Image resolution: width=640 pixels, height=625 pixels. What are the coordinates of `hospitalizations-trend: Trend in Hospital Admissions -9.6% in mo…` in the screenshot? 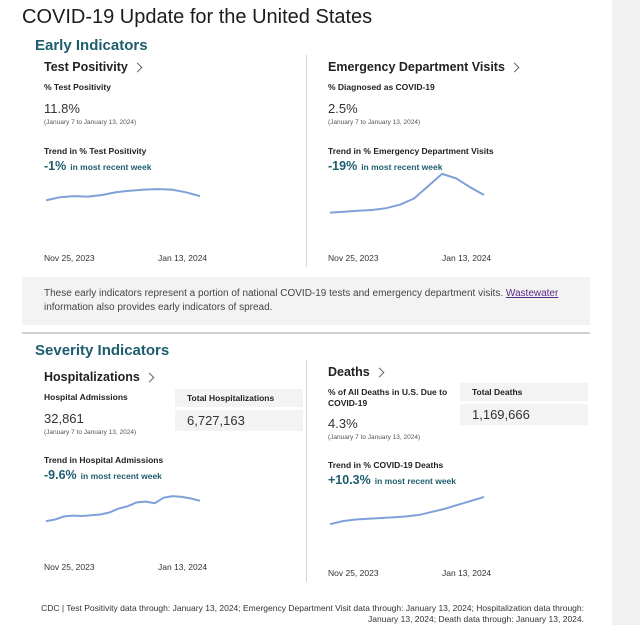 It's located at (169, 468).